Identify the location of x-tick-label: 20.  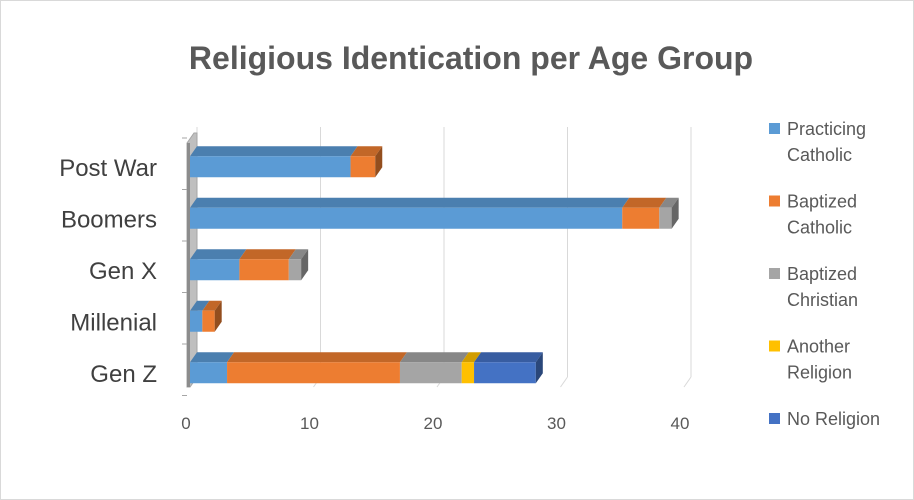
(433, 423).